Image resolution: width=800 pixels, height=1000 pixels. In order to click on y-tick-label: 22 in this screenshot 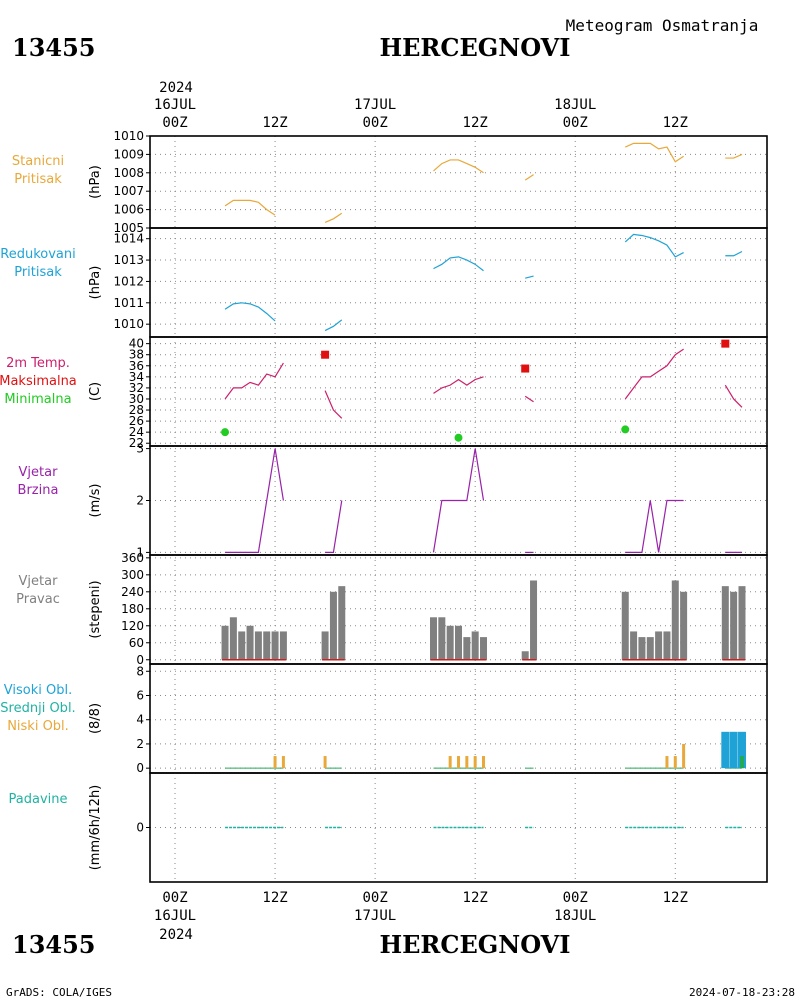, I will do `click(136, 443)`.